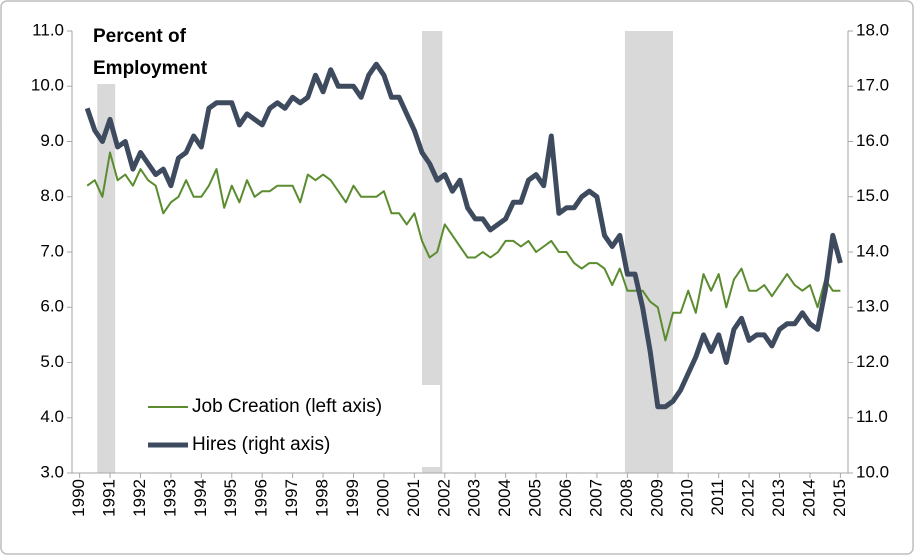 The image size is (915, 556). I want to click on x-tick-label: 1990, so click(78, 498).